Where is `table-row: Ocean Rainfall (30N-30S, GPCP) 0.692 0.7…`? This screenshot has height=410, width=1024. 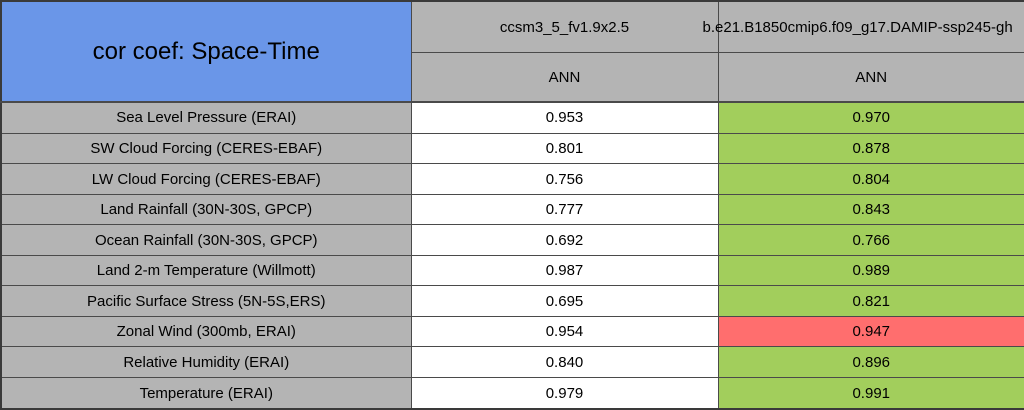
table-row: Ocean Rainfall (30N-30S, GPCP) 0.692 0.7… is located at coordinates (512, 240).